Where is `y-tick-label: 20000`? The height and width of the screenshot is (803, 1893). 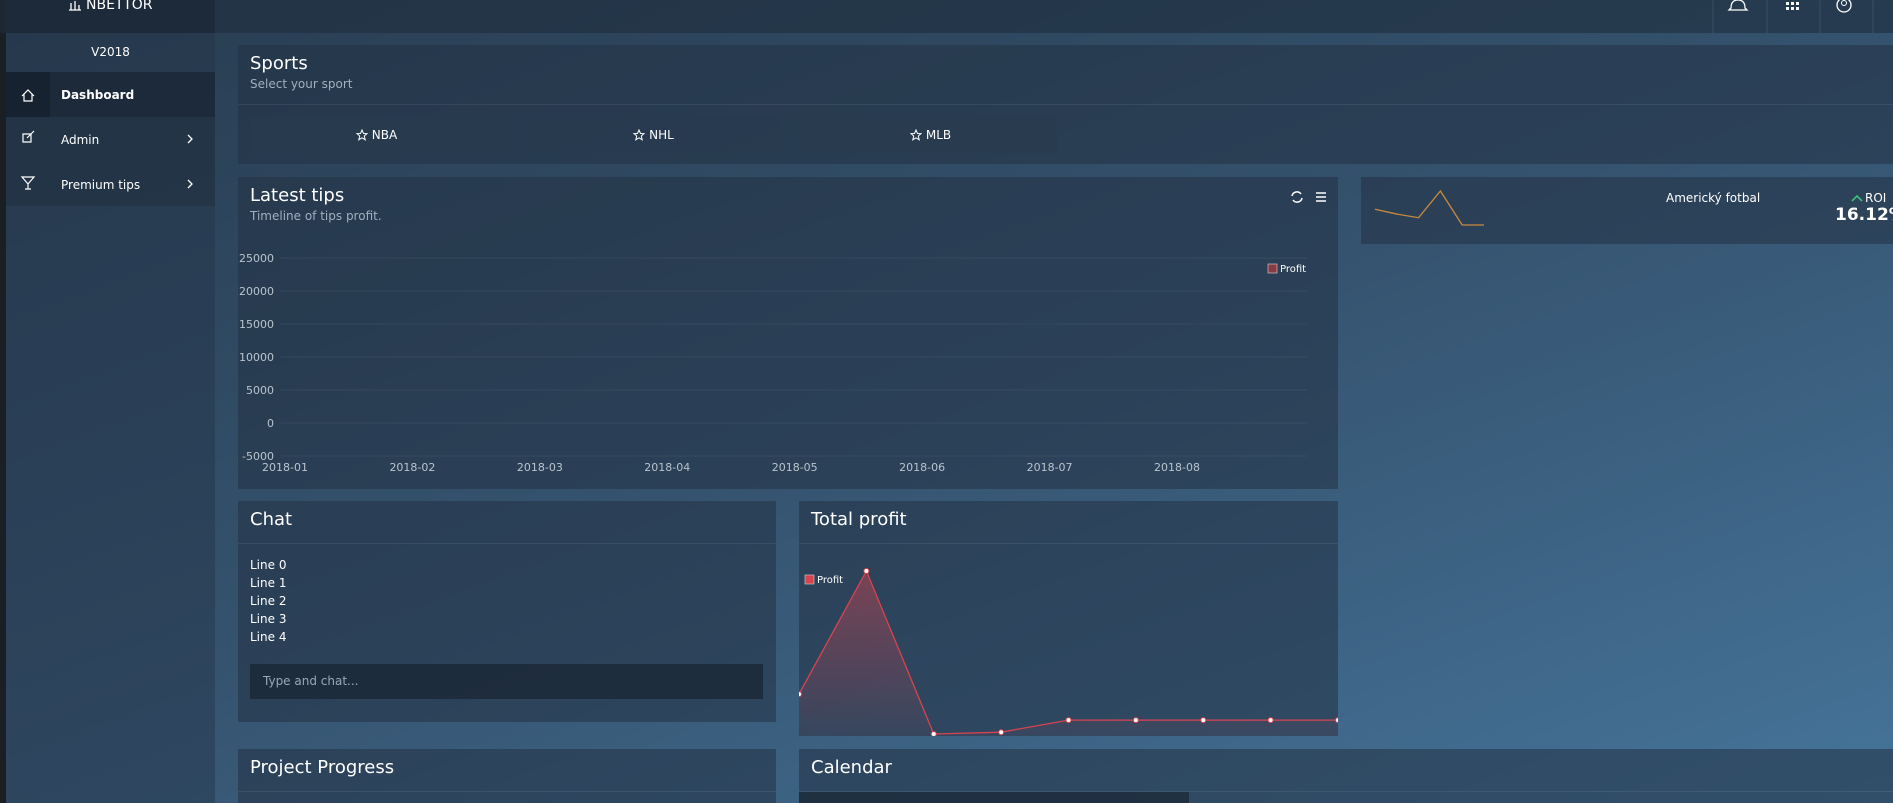
y-tick-label: 20000 is located at coordinates (256, 291).